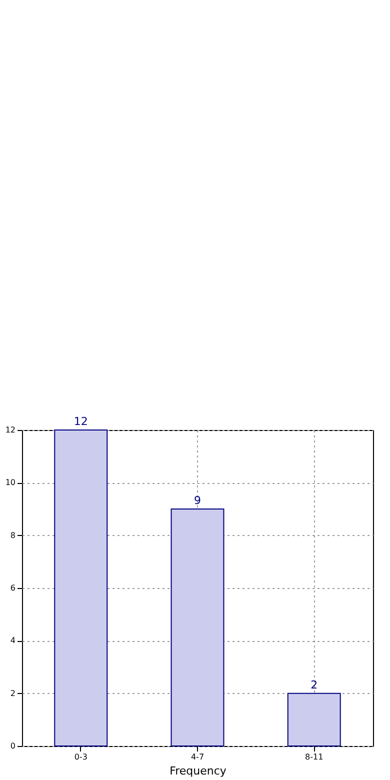  Describe the element at coordinates (314, 685) in the screenshot. I see `data-label: 2` at that location.